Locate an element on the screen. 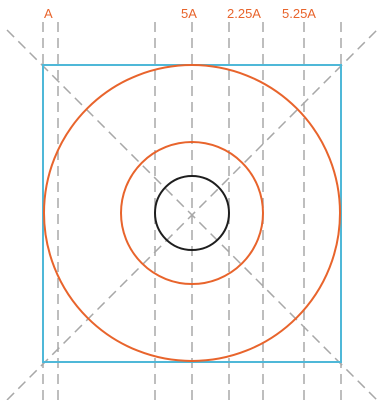 This screenshot has height=400, width=380. label-a: A is located at coordinates (48, 13).